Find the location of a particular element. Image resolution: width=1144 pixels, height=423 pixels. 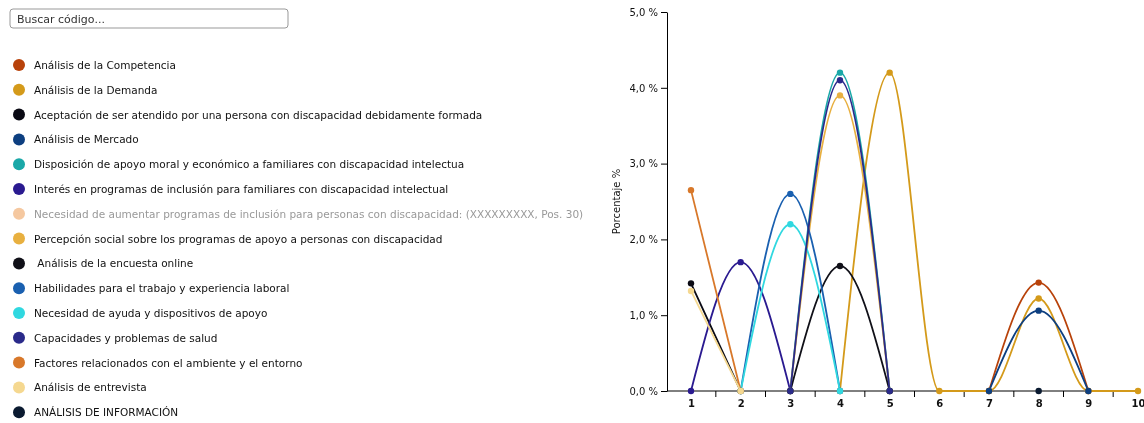

x-tick-label: 4 is located at coordinates (841, 404).